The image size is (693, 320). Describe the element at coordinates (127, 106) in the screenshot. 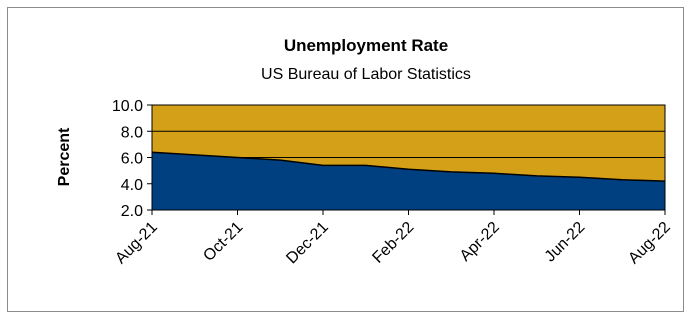

I see `y-tick-label: 10.0` at that location.